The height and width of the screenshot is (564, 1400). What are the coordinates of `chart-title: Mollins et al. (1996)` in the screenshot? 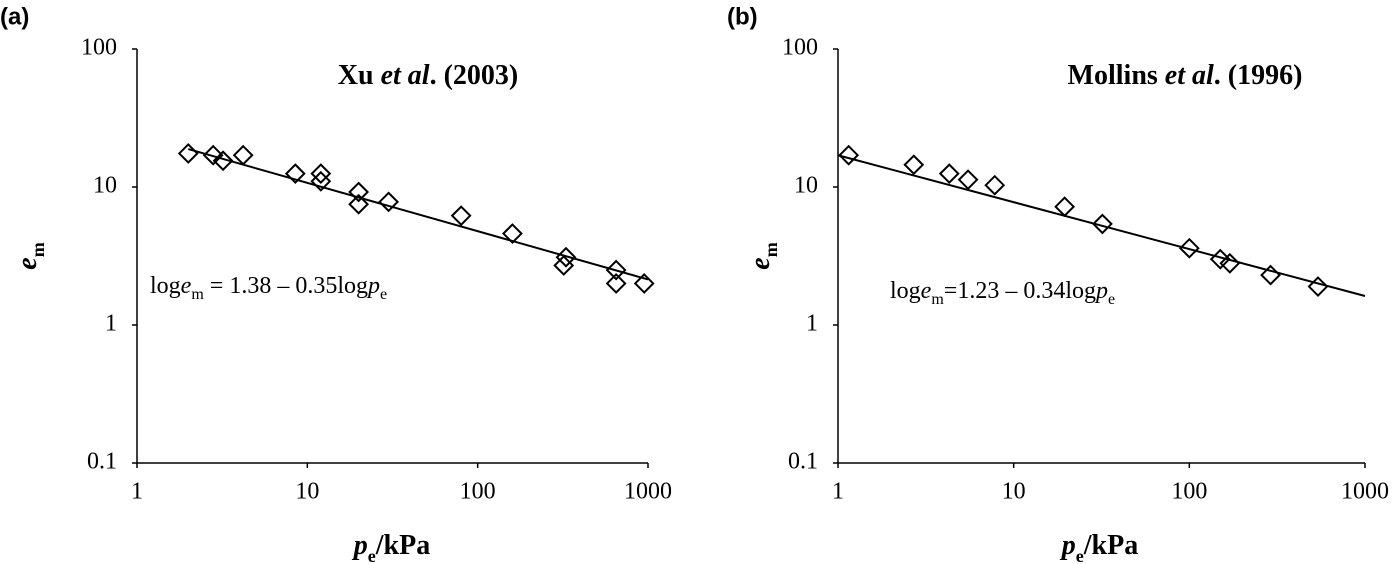 It's located at (1185, 75).